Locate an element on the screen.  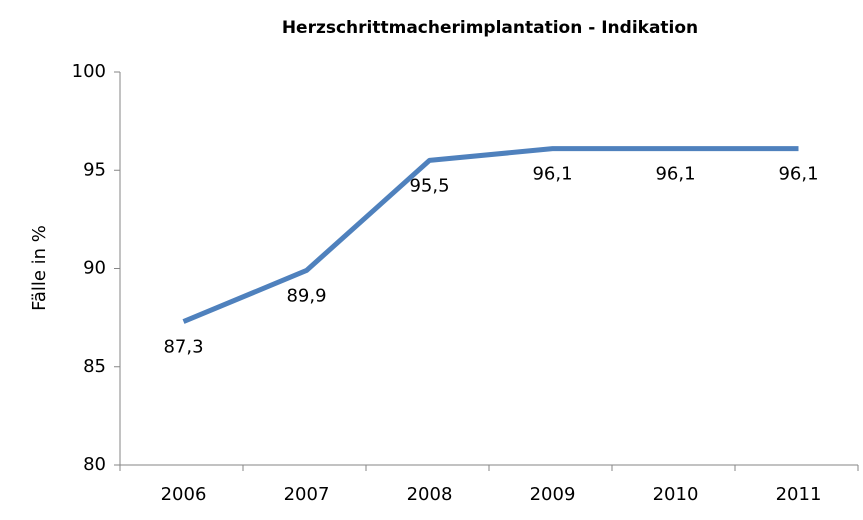
data-label: 89,9 is located at coordinates (306, 295).